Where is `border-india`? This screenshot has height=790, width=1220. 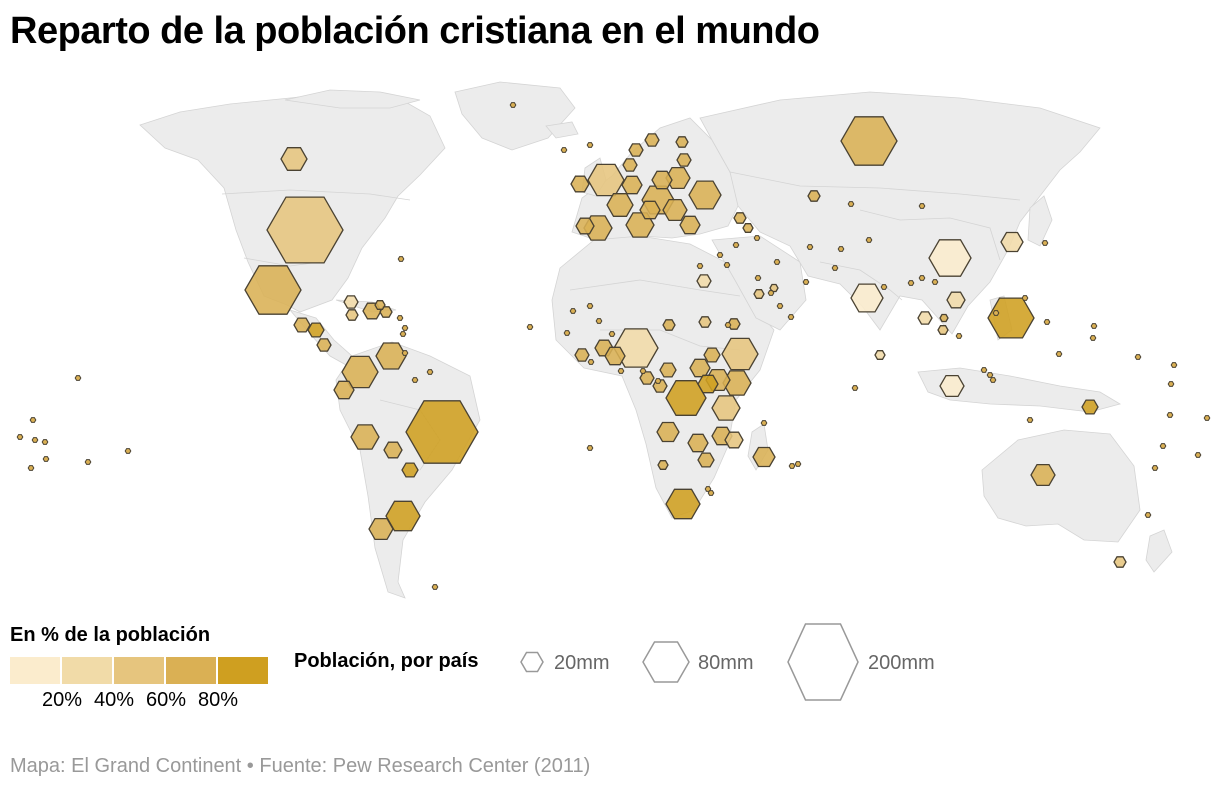 border-india is located at coordinates (861, 281).